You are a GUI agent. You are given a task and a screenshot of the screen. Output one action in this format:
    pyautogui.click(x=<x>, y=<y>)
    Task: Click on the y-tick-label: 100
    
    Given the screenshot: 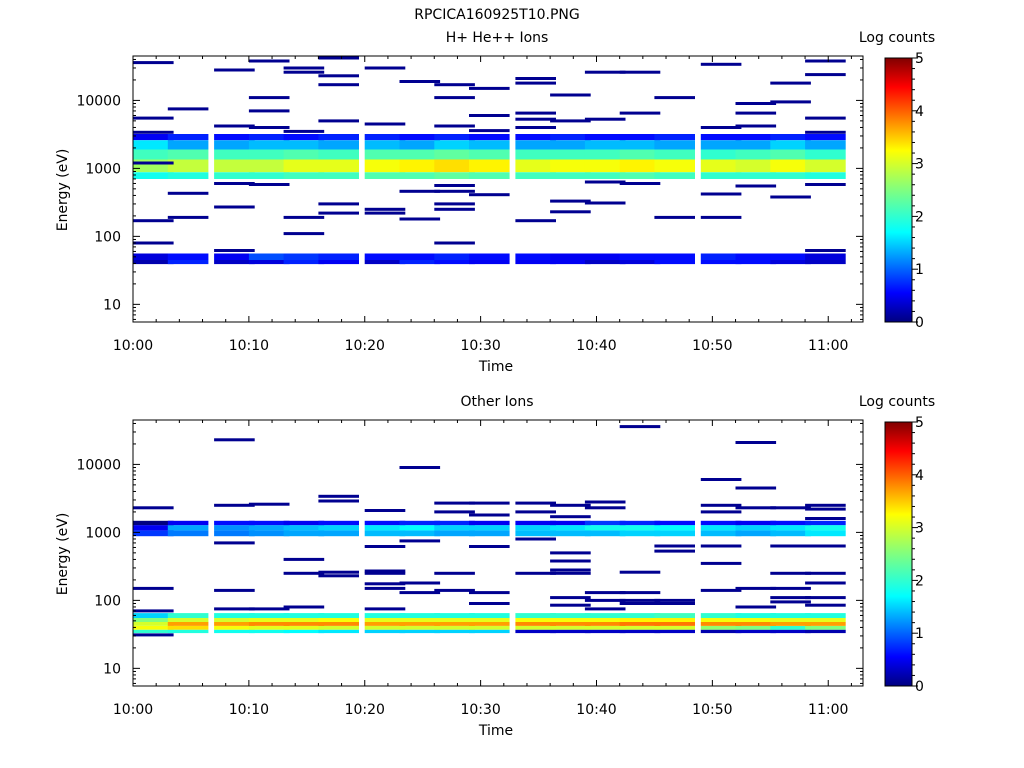 What is the action you would take?
    pyautogui.click(x=107, y=237)
    